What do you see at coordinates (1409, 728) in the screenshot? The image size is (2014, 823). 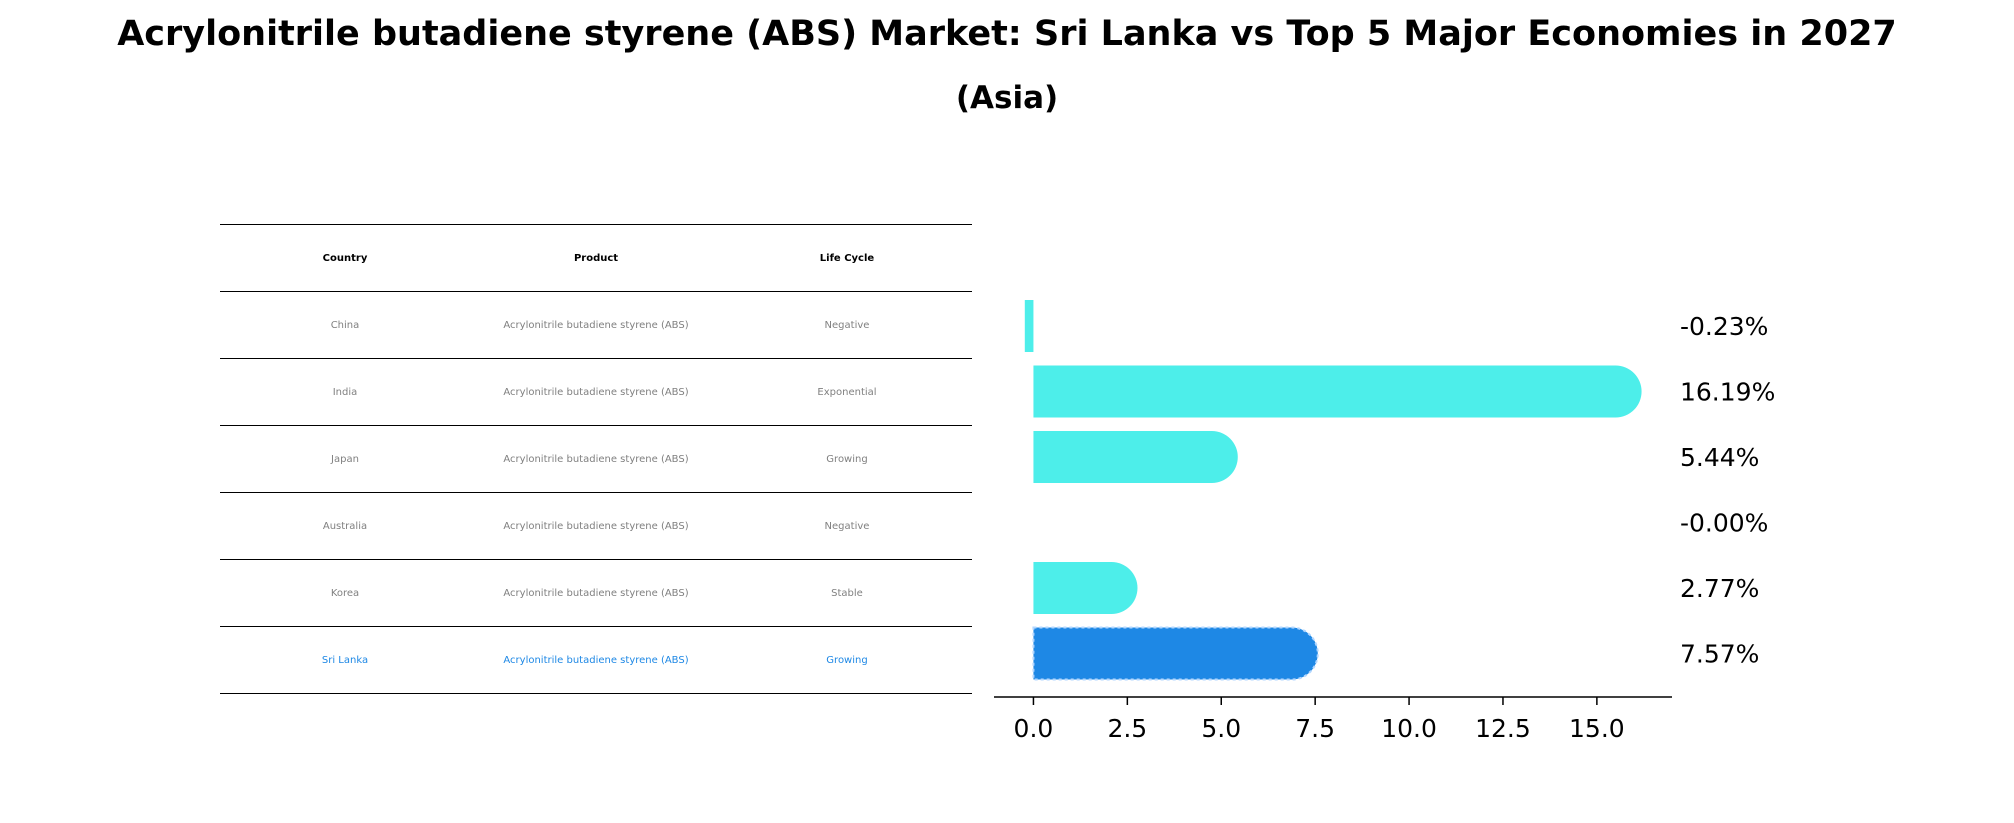 I see `x-tick-label: 10.0` at bounding box center [1409, 728].